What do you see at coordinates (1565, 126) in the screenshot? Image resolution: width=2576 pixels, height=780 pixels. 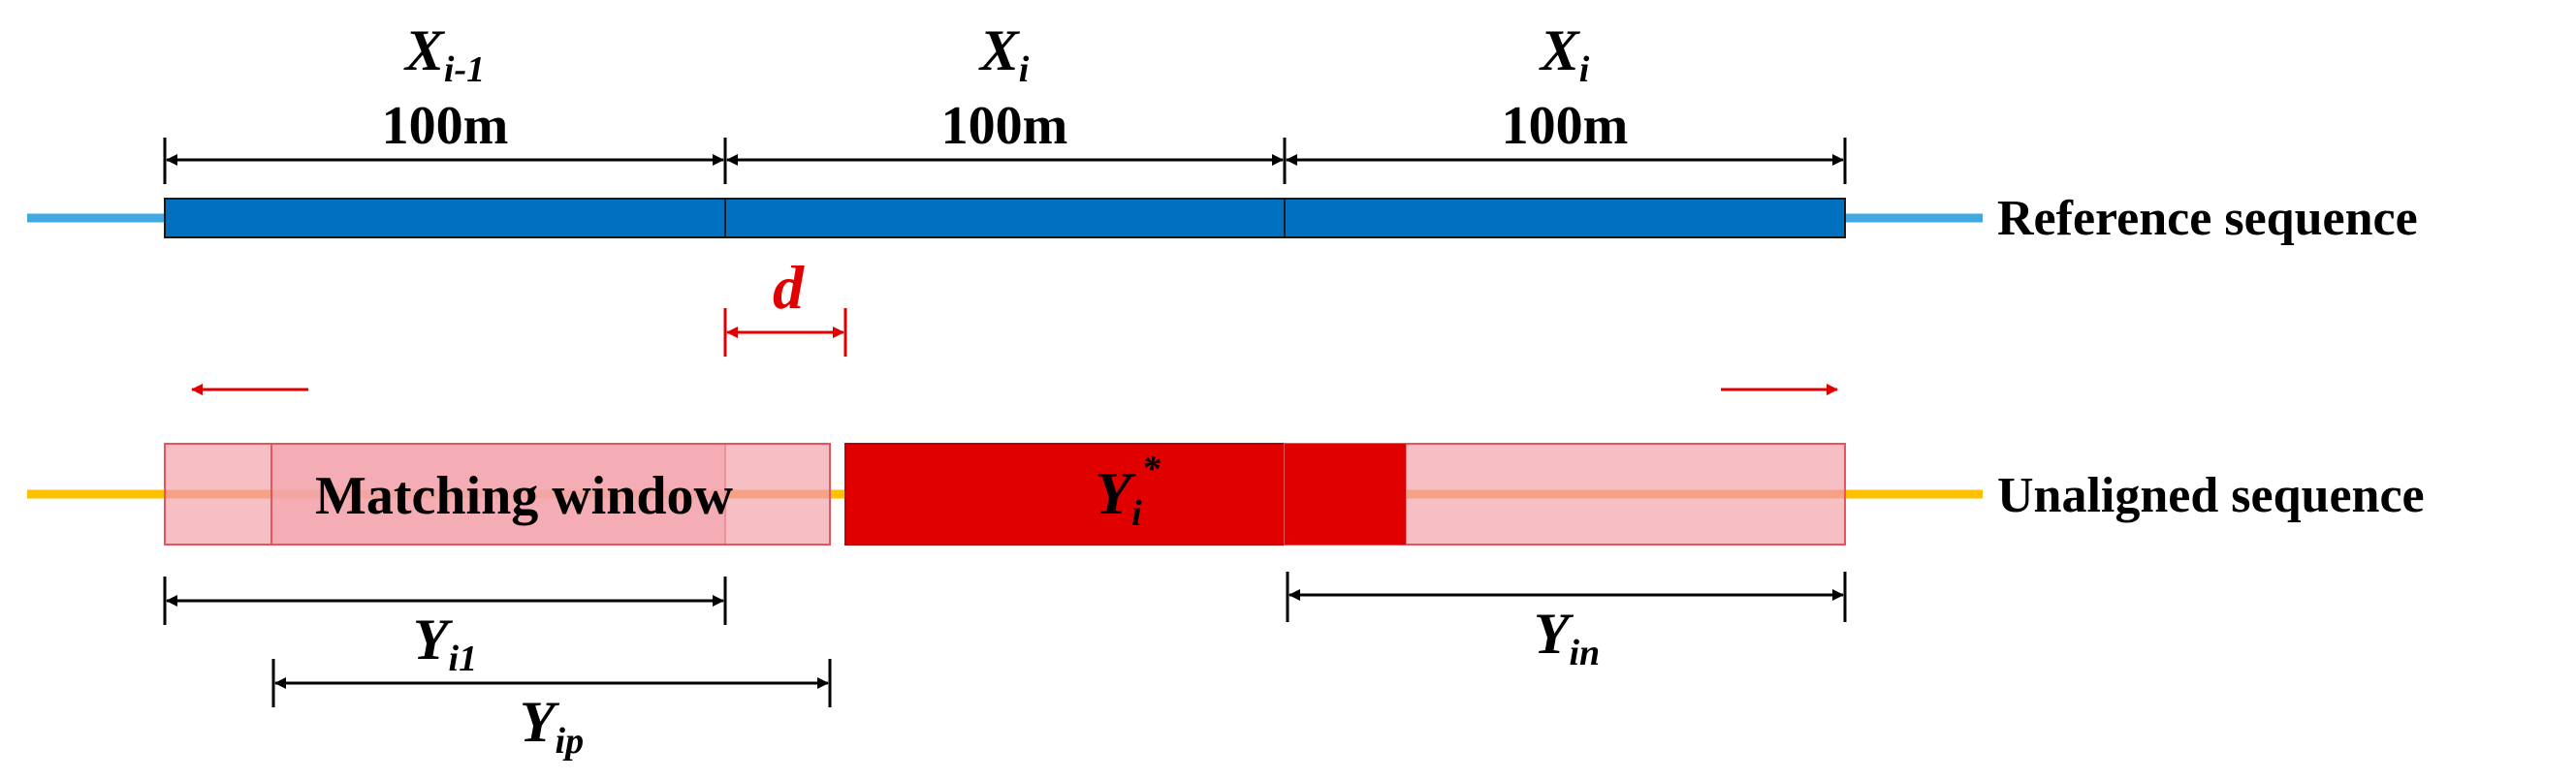 I see `segment-length-3: 100m` at bounding box center [1565, 126].